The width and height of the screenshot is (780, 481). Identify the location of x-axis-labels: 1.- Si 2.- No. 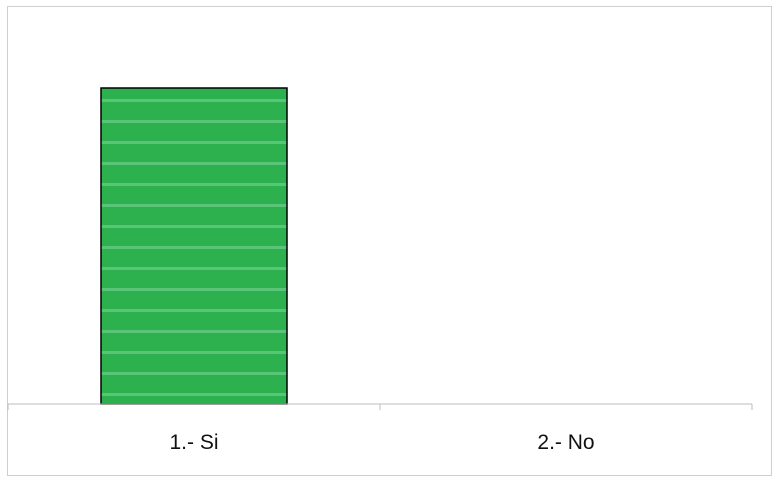
(381, 442).